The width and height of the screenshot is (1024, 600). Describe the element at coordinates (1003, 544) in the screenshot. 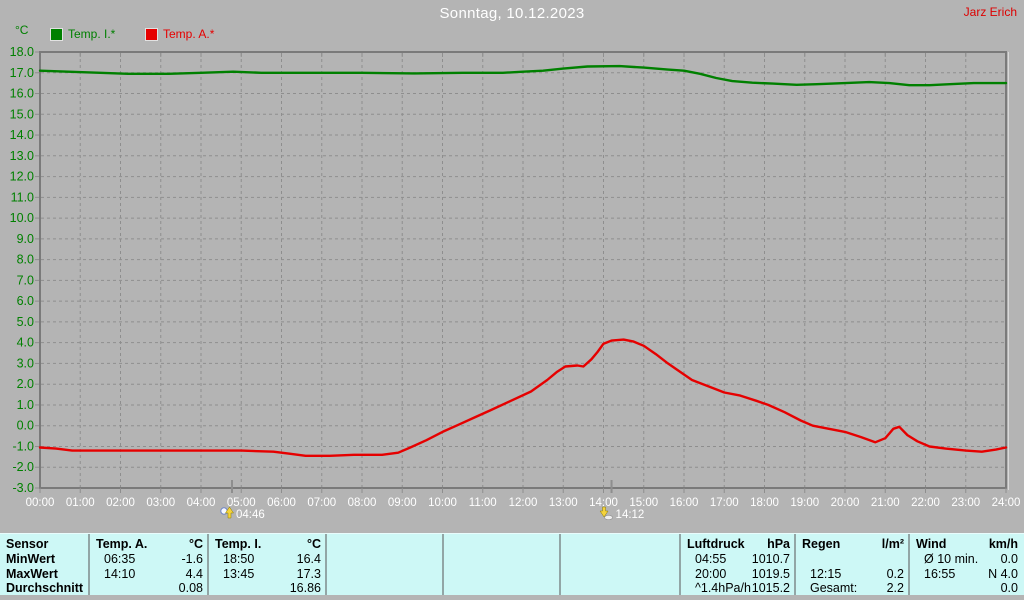

I see `column-unit: km/h` at that location.